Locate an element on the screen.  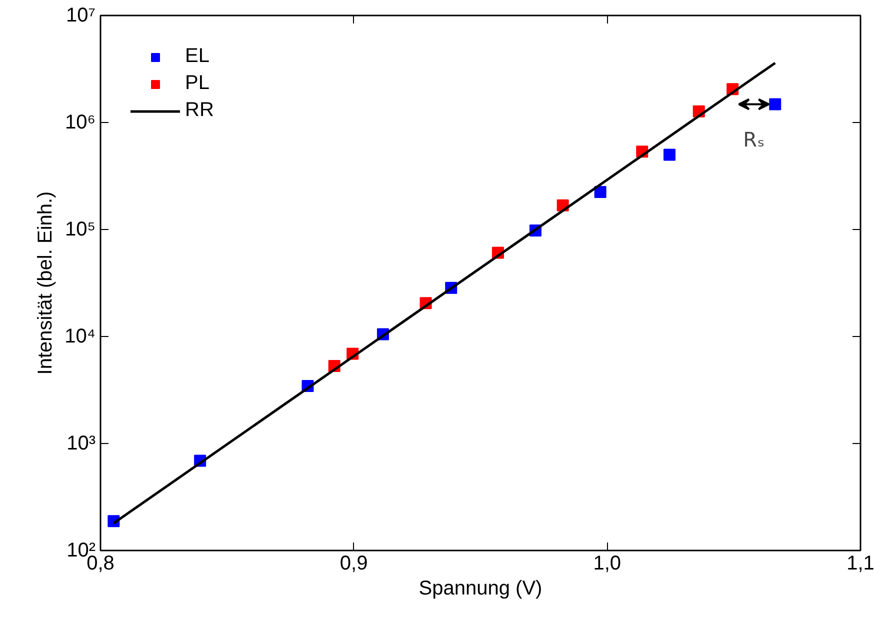
y-axis-title: Intensität (bel. Einh.) is located at coordinates (45, 283).